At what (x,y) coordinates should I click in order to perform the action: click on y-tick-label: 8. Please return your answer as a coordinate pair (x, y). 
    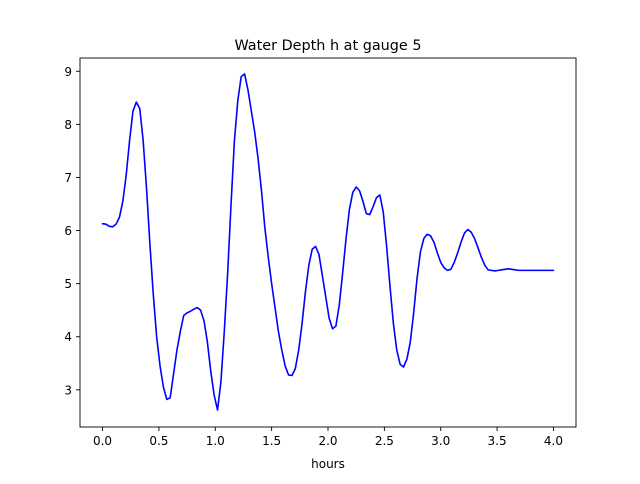
    Looking at the image, I should click on (68, 125).